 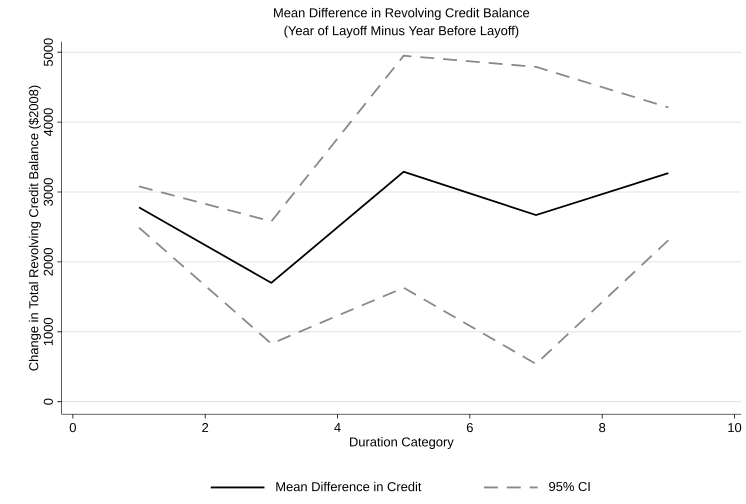 What do you see at coordinates (48, 401) in the screenshot?
I see `y-tick-label: 0` at bounding box center [48, 401].